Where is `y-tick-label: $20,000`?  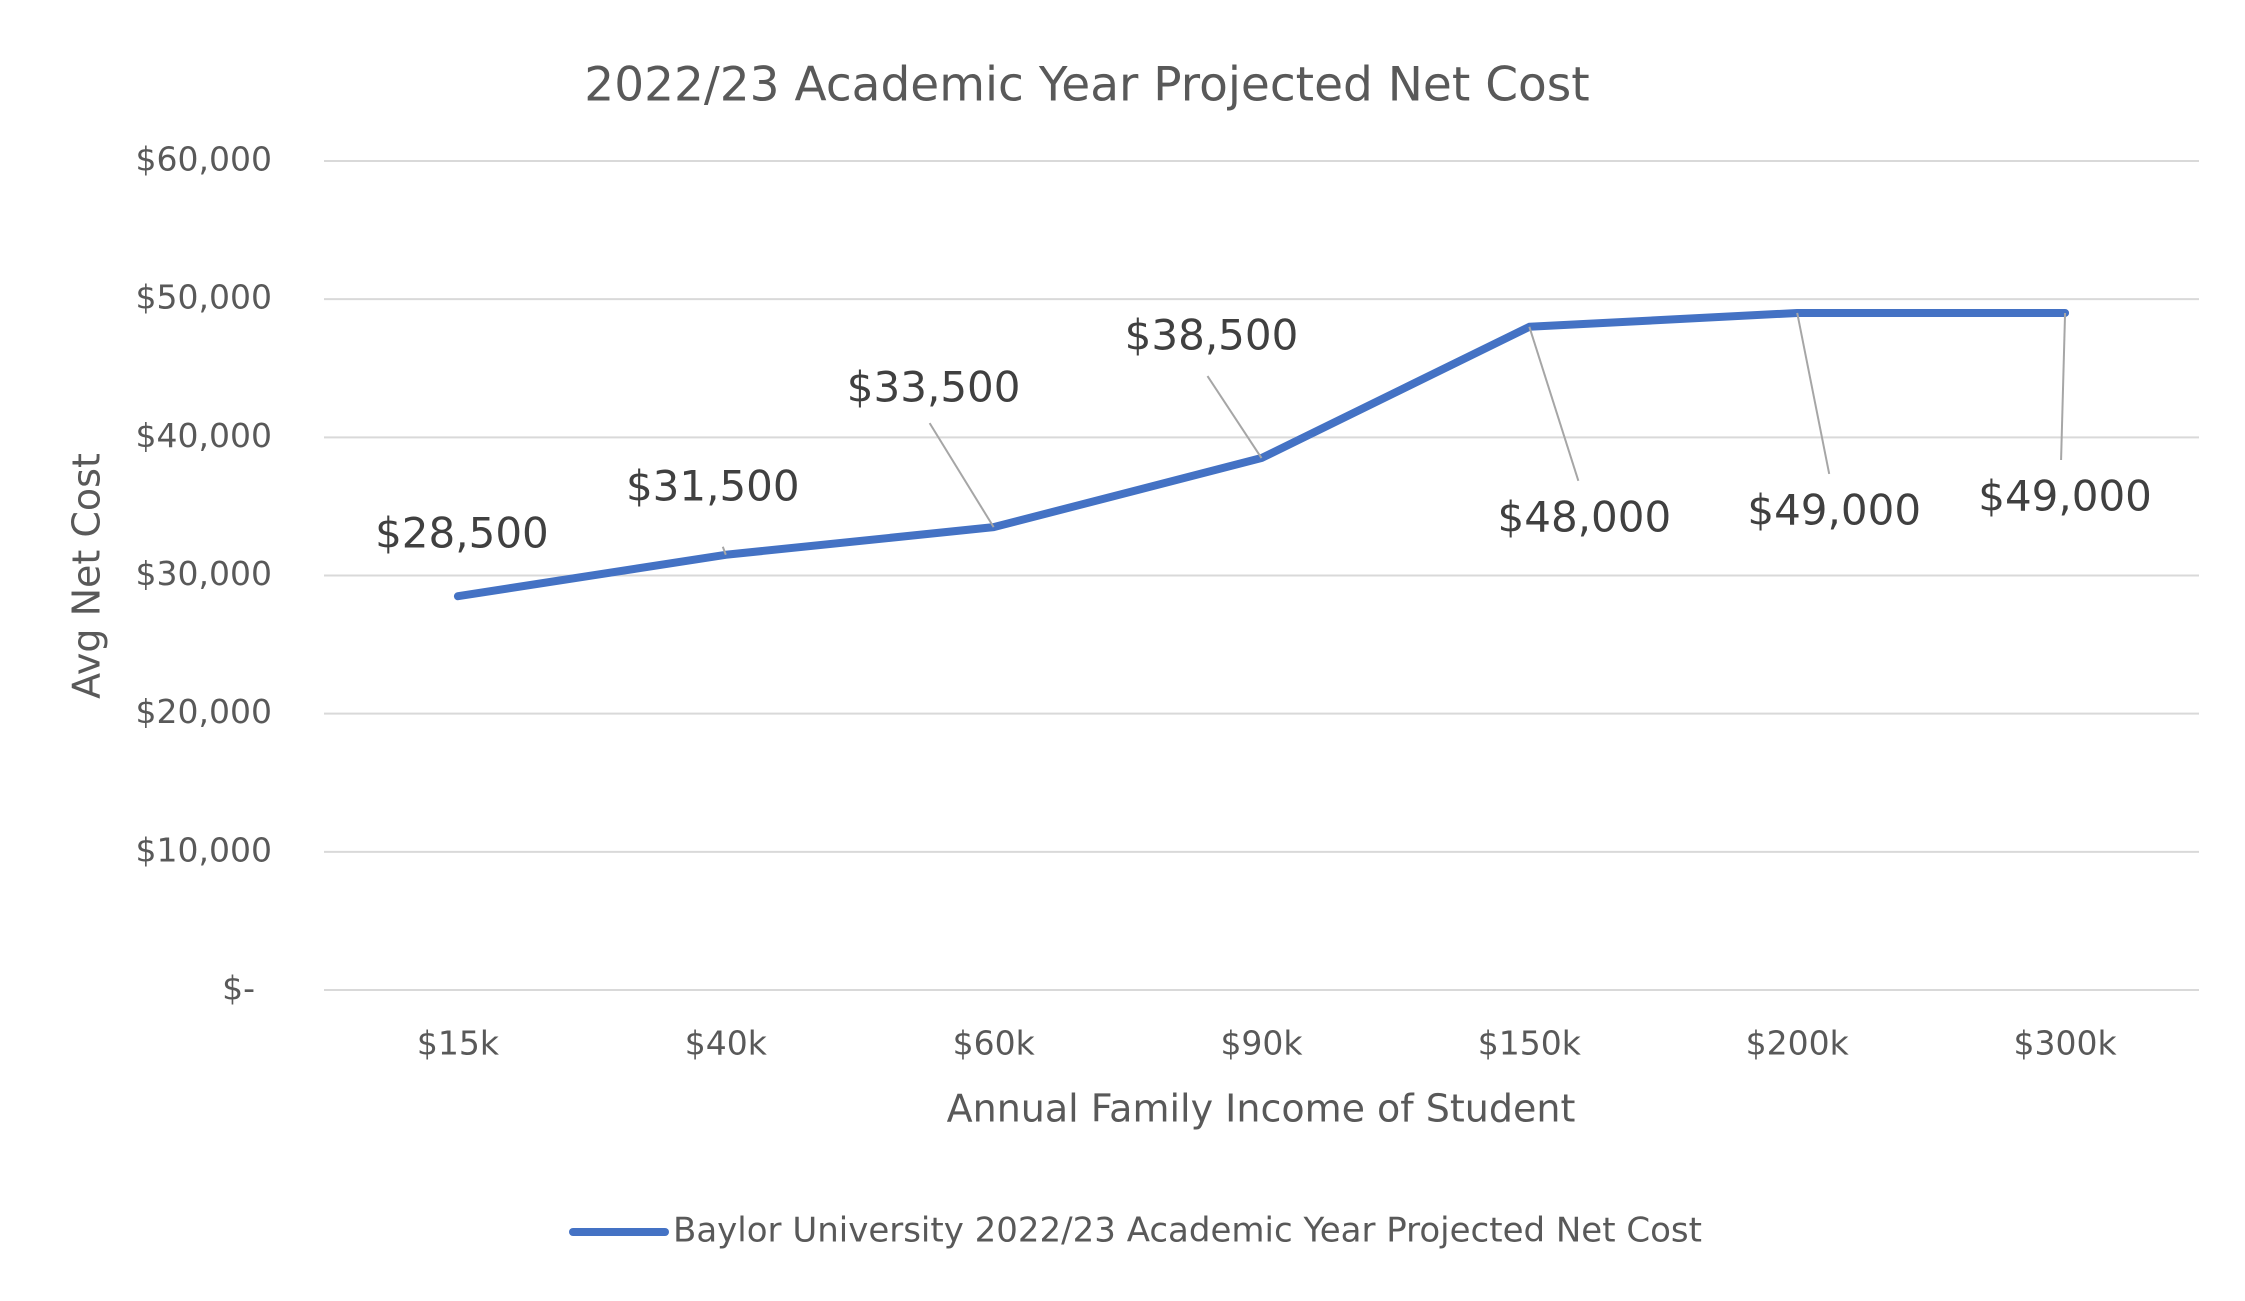
y-tick-label: $20,000 is located at coordinates (204, 711).